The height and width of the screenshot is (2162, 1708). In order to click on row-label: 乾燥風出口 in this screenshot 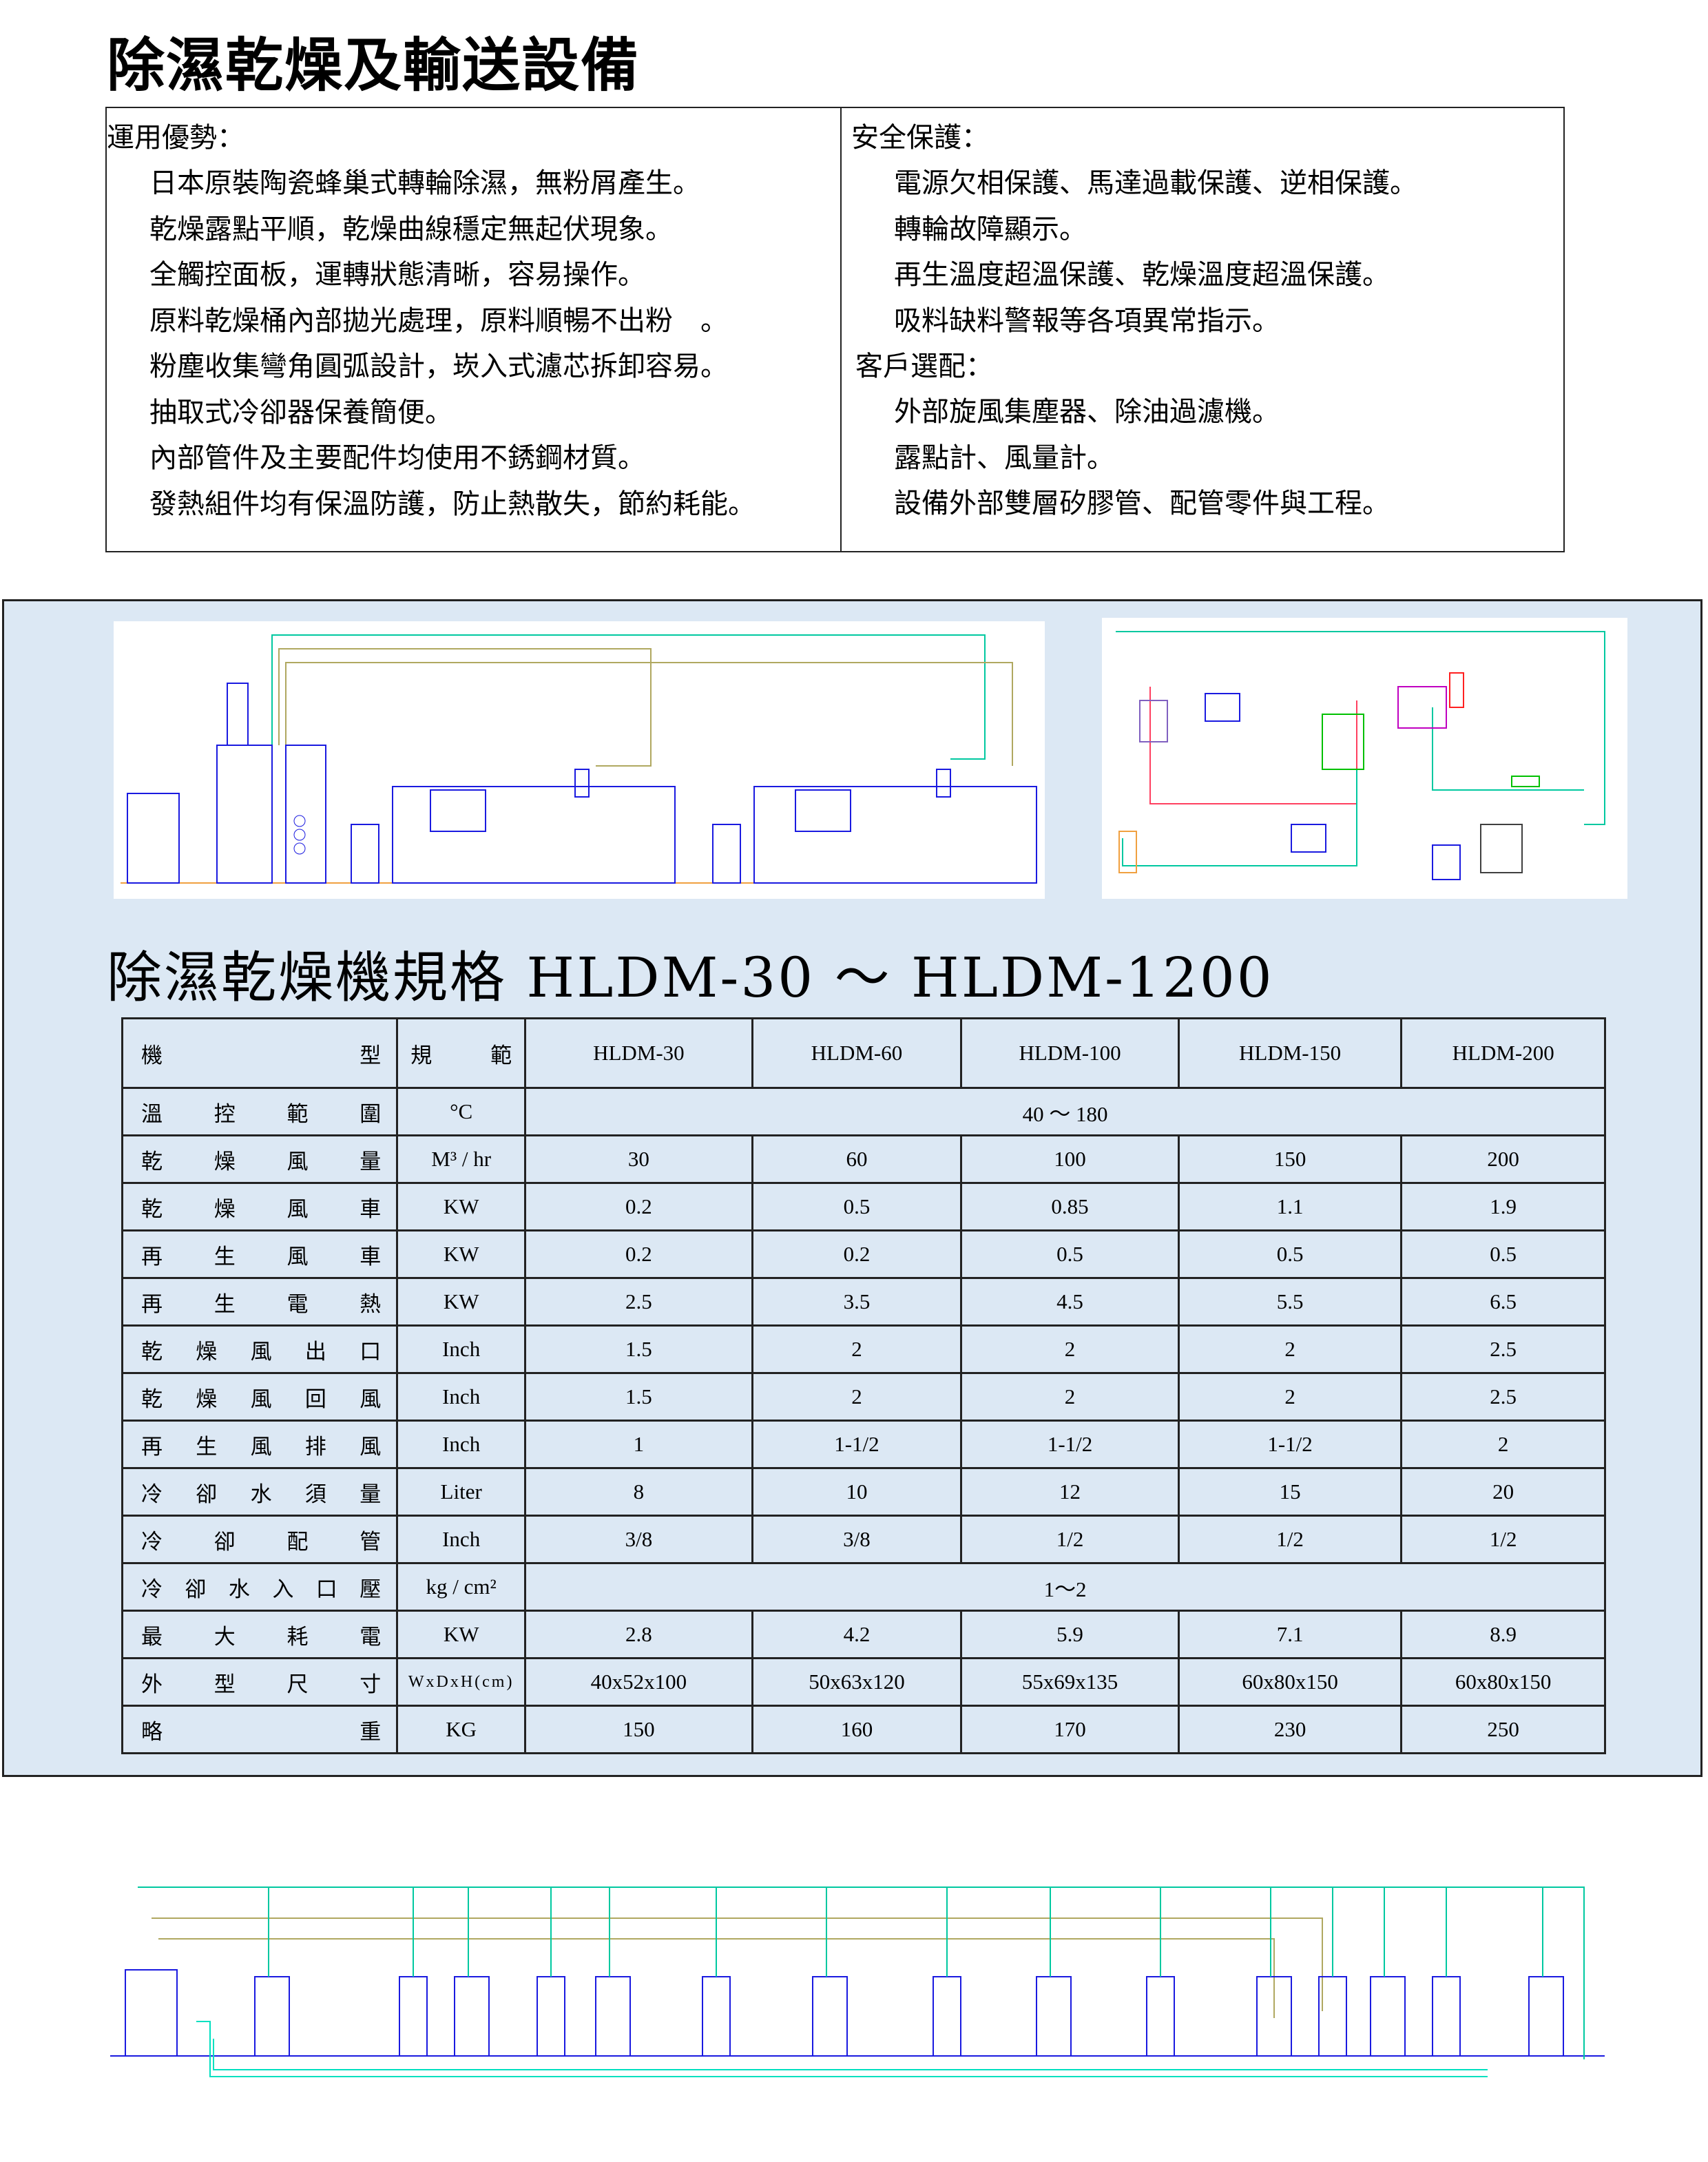, I will do `click(261, 1351)`.